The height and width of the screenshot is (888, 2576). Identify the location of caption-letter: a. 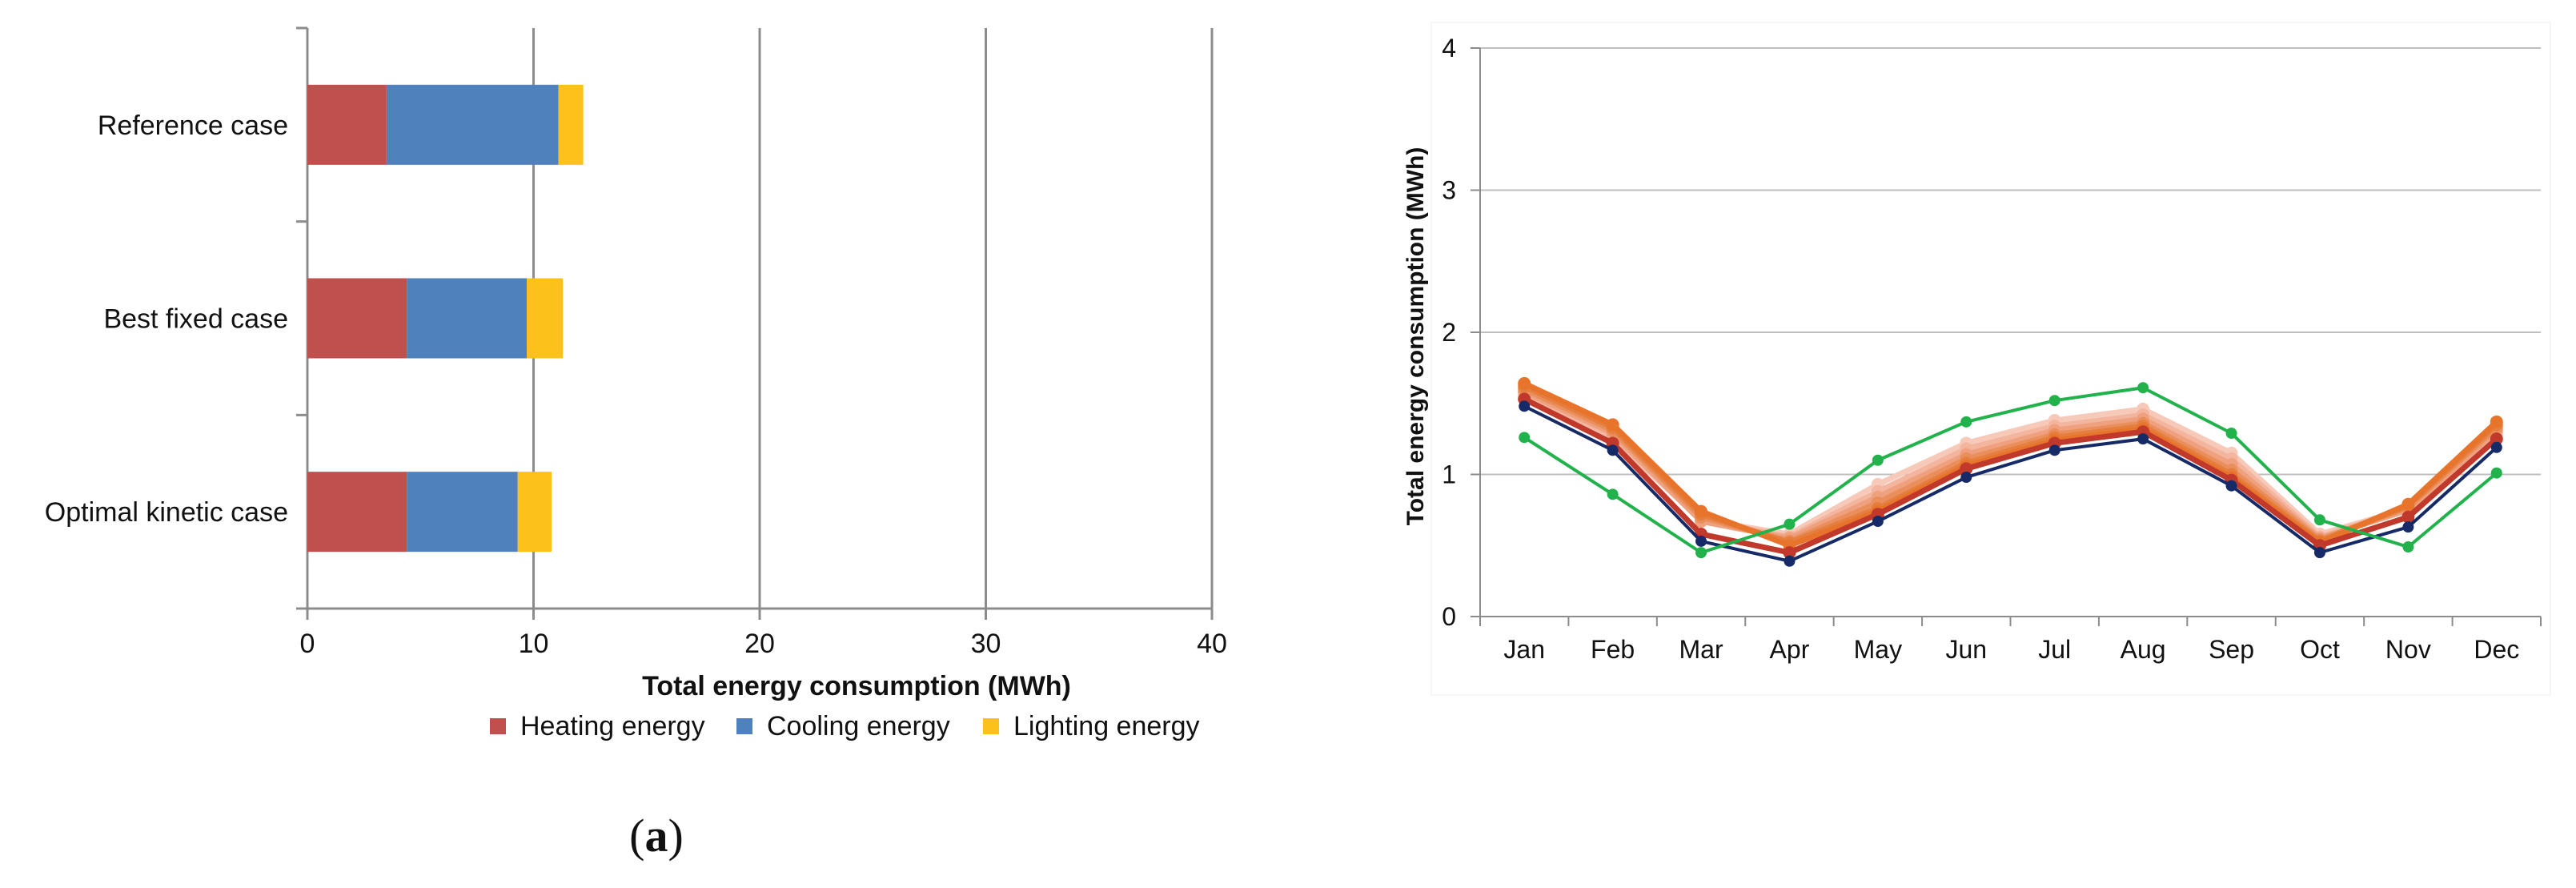
(656, 836).